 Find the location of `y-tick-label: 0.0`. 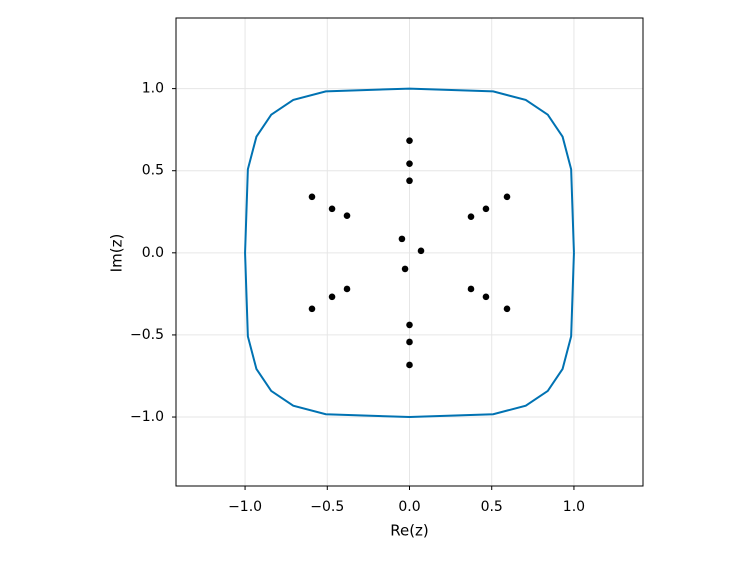

y-tick-label: 0.0 is located at coordinates (153, 253).